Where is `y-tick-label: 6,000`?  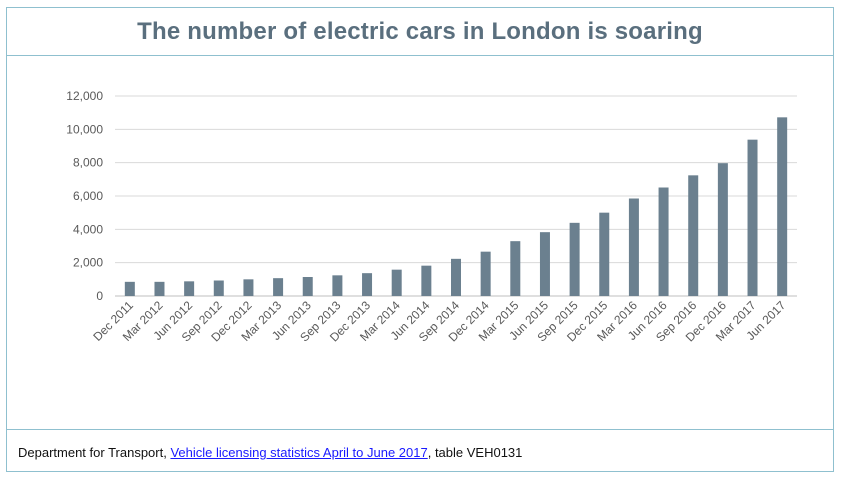 y-tick-label: 6,000 is located at coordinates (88, 196).